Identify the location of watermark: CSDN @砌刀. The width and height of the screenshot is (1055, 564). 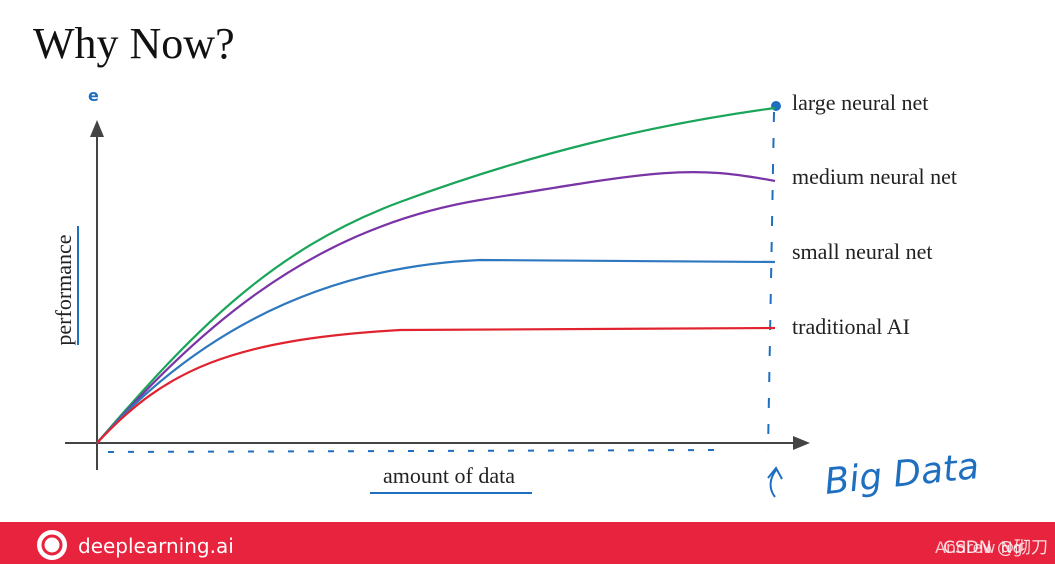
(995, 548).